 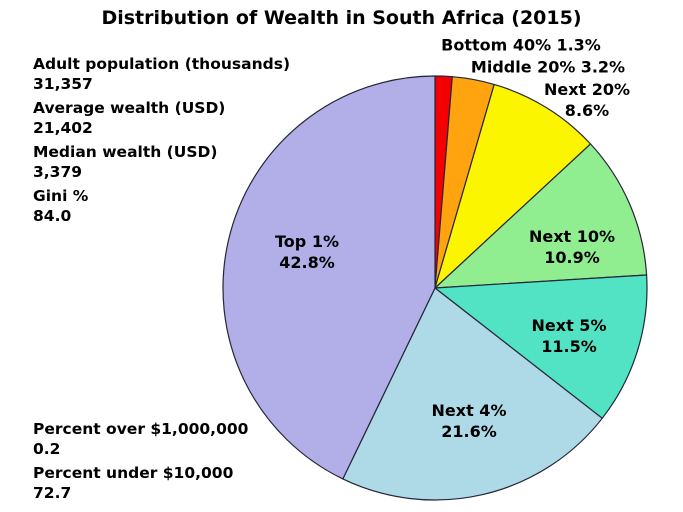 I want to click on stat-label: Percent under $10,000, so click(x=133, y=473).